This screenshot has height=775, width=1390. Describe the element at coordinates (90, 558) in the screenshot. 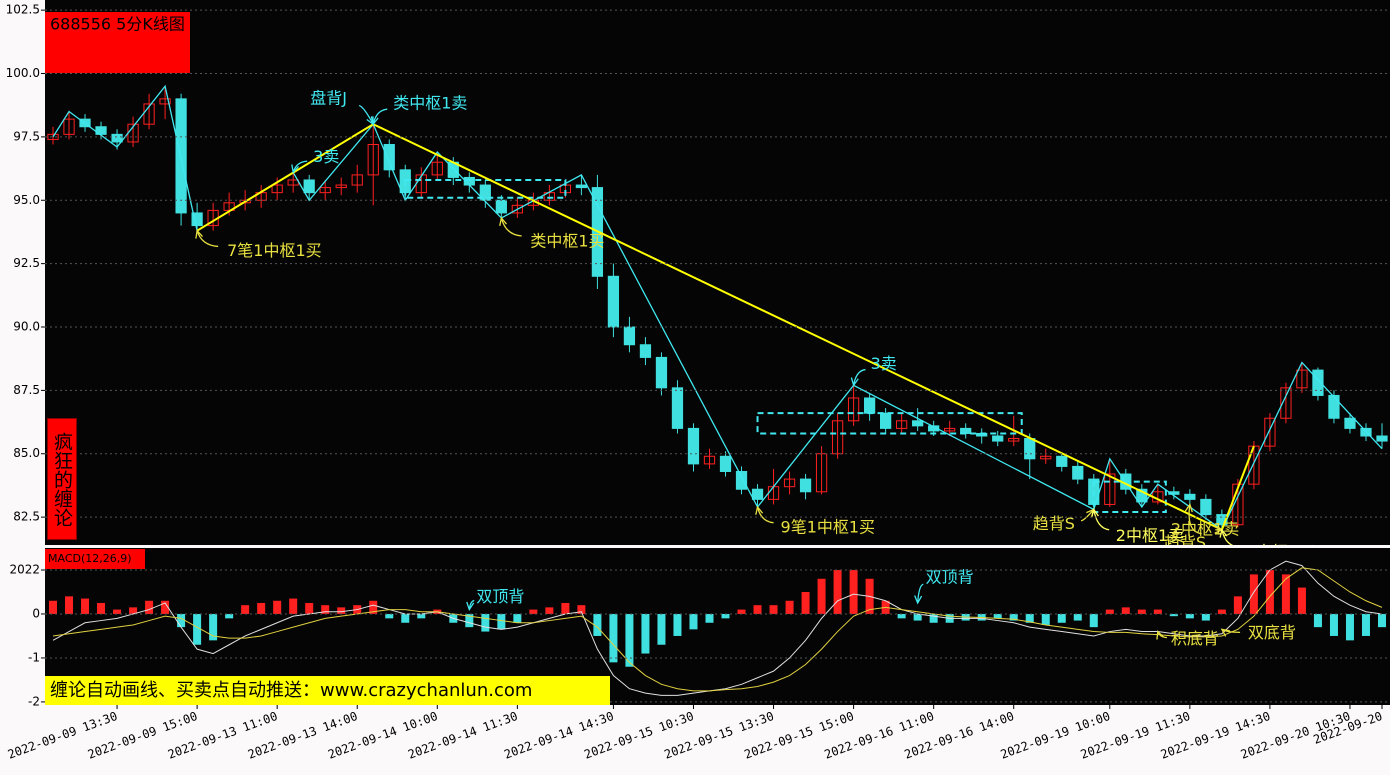

I see `macd-title: MACD(12,26,9)` at that location.